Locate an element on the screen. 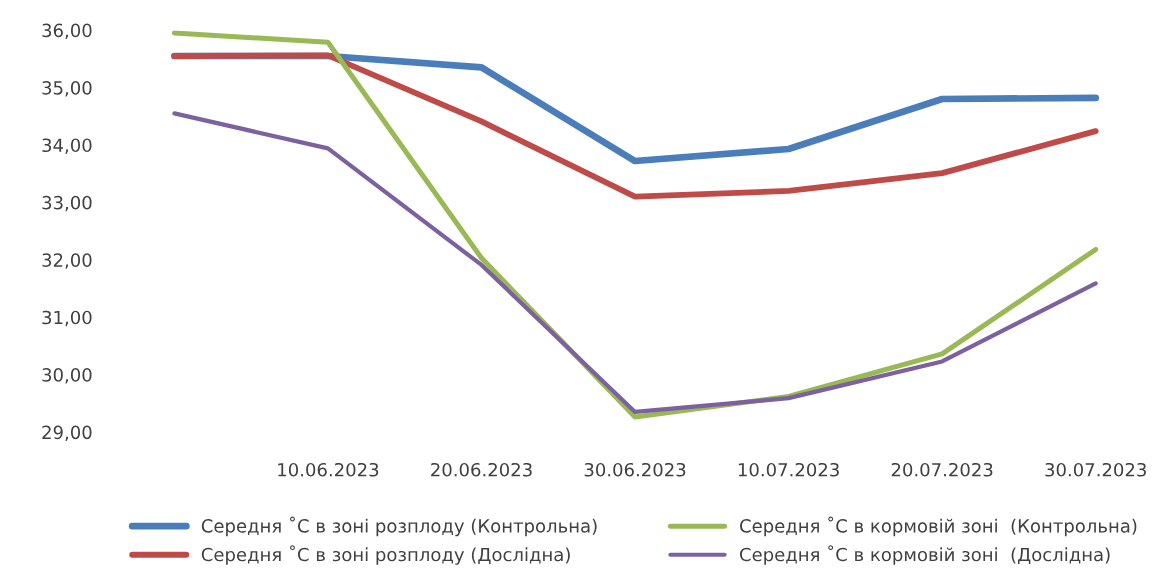 The height and width of the screenshot is (585, 1176). x-tick-label: 30.06.2023 is located at coordinates (635, 469).